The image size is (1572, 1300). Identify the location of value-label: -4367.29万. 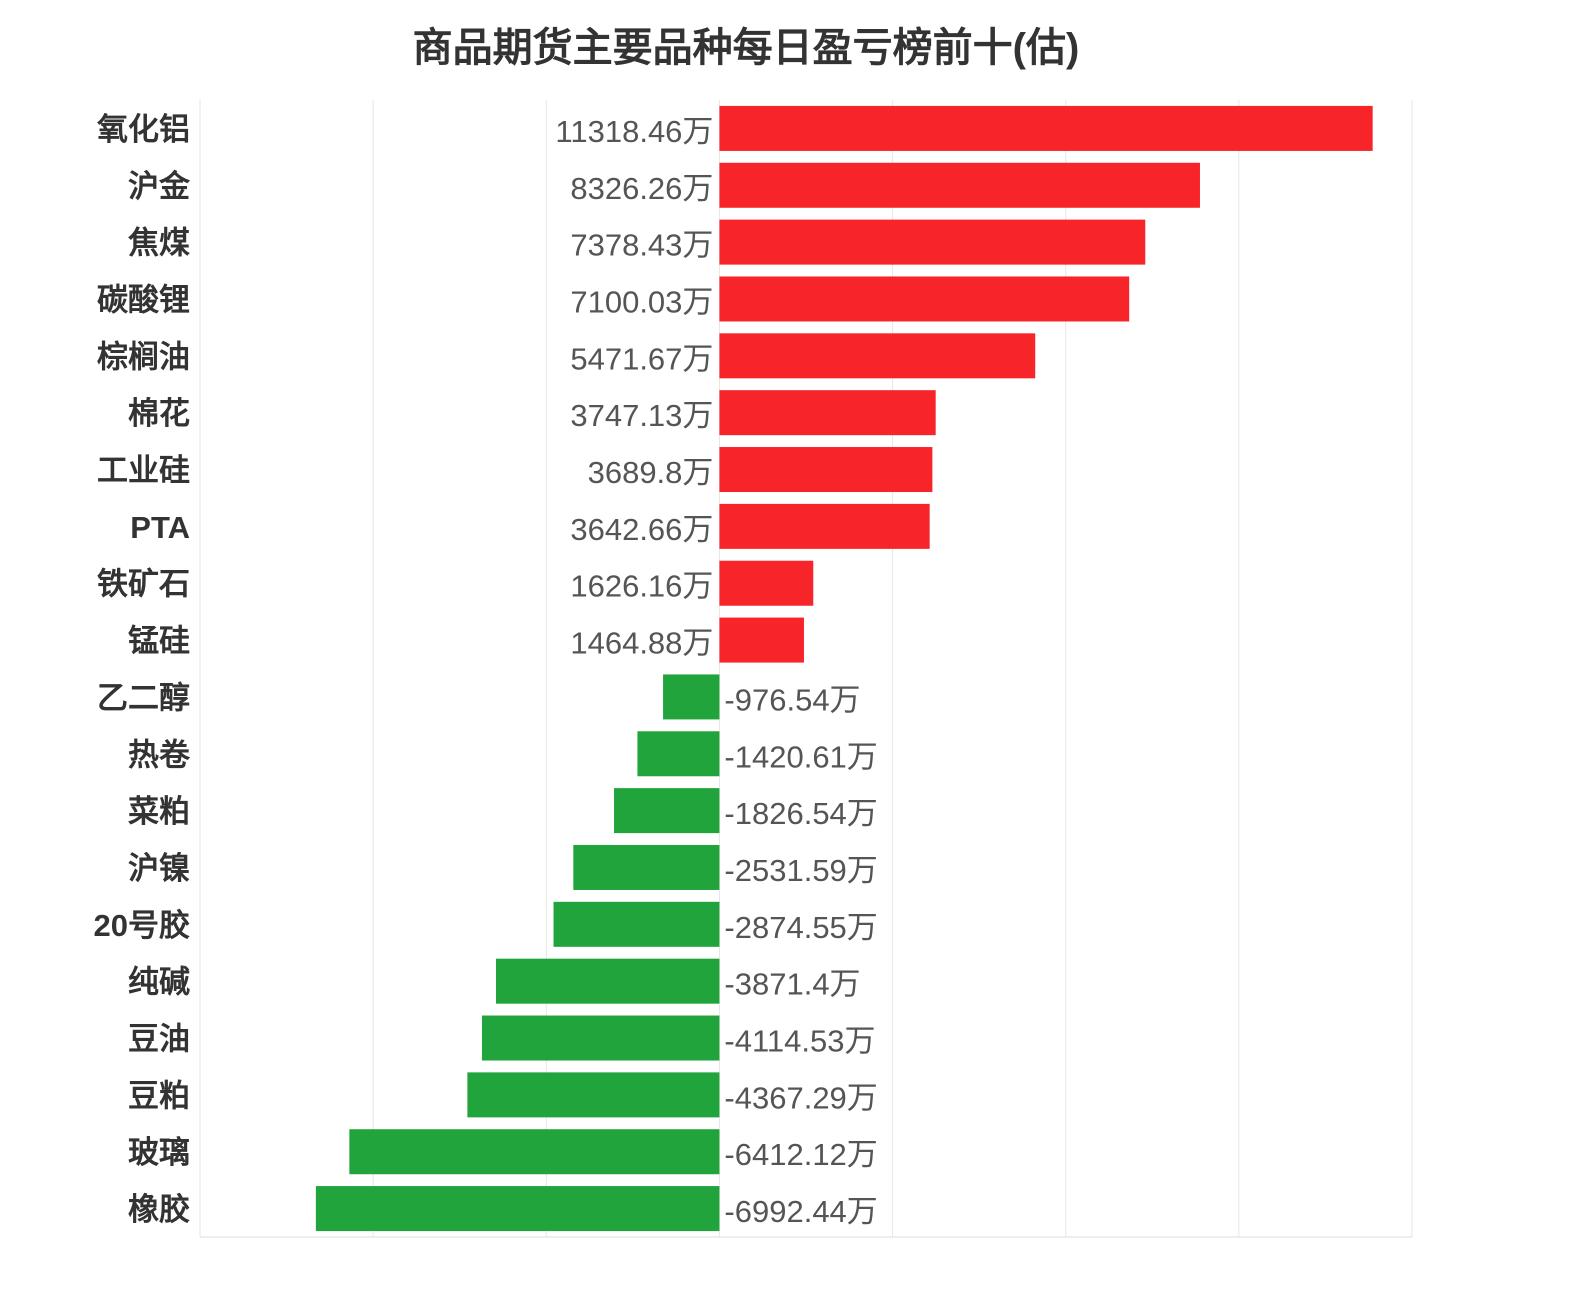
(800, 1097).